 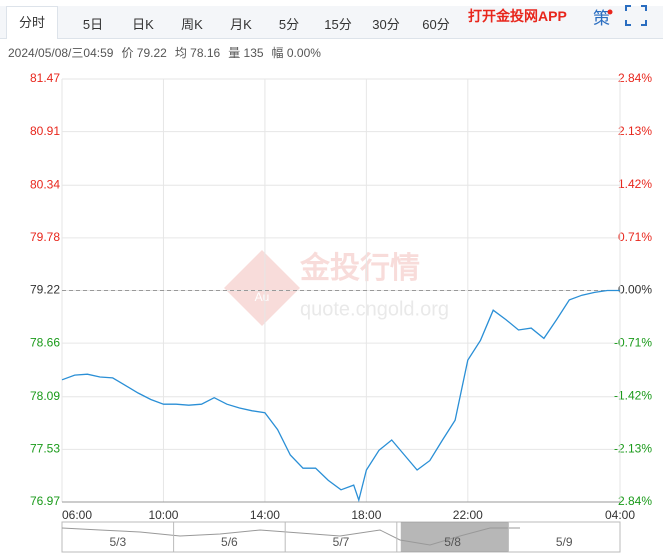 I want to click on y2-tick-label: 1.42%, so click(x=635, y=184).